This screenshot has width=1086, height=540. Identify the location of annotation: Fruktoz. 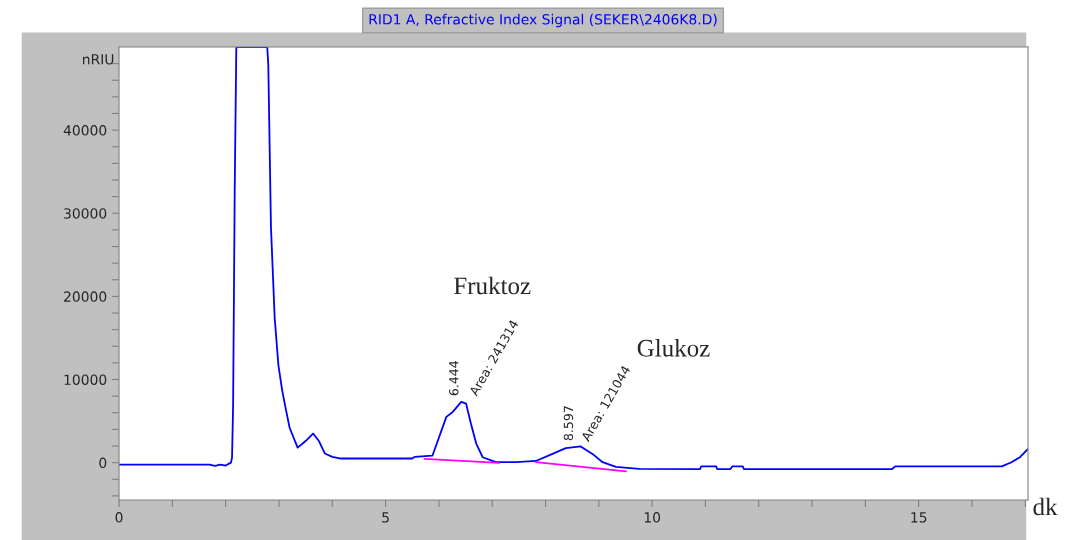
(492, 285).